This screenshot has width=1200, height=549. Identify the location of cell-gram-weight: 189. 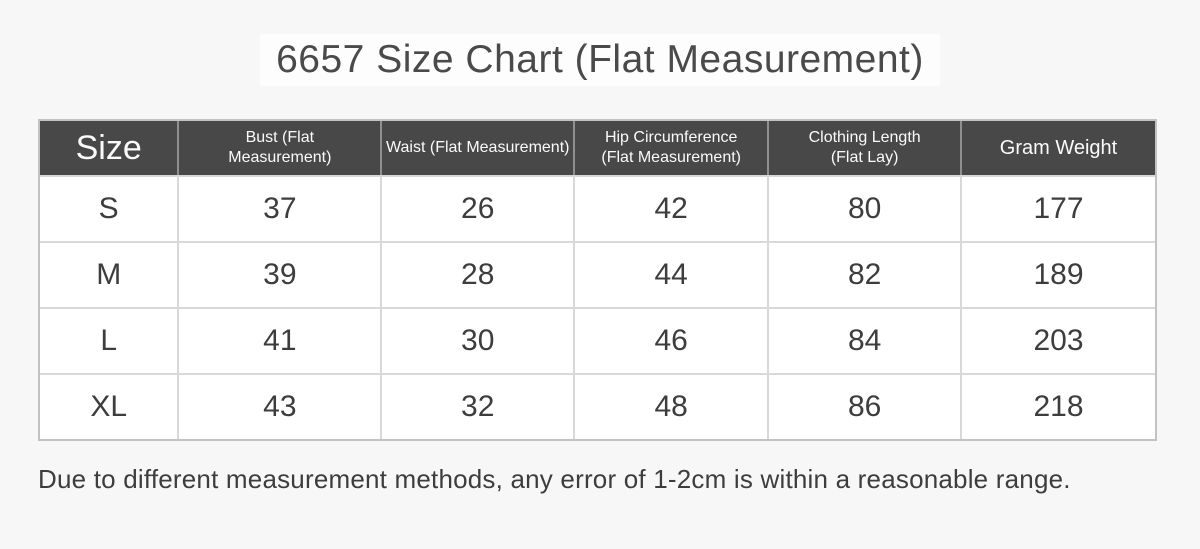
(1058, 274).